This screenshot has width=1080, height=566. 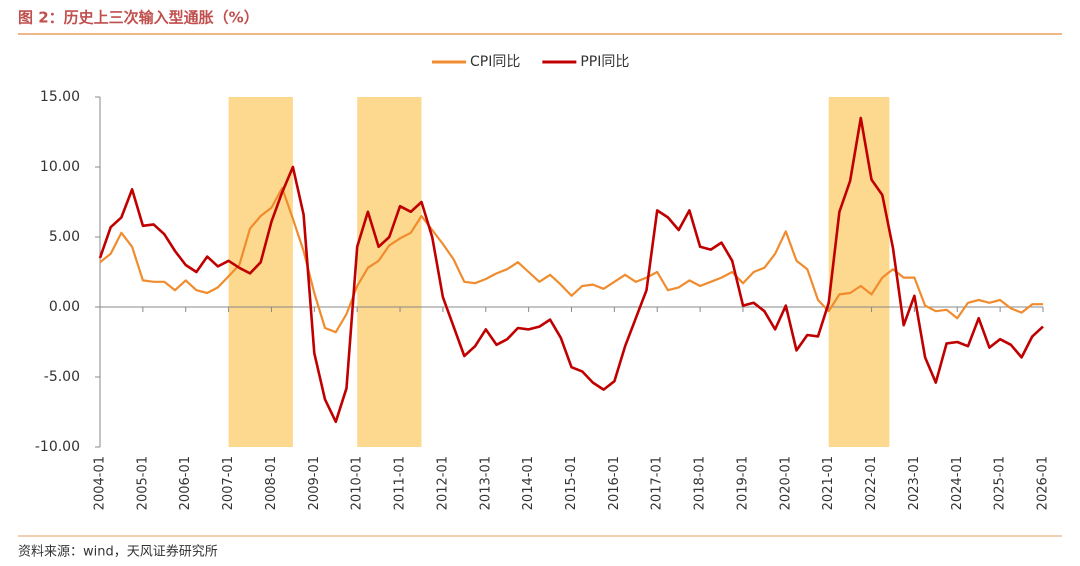 I want to click on x-tick-label: 2021-01, so click(x=828, y=483).